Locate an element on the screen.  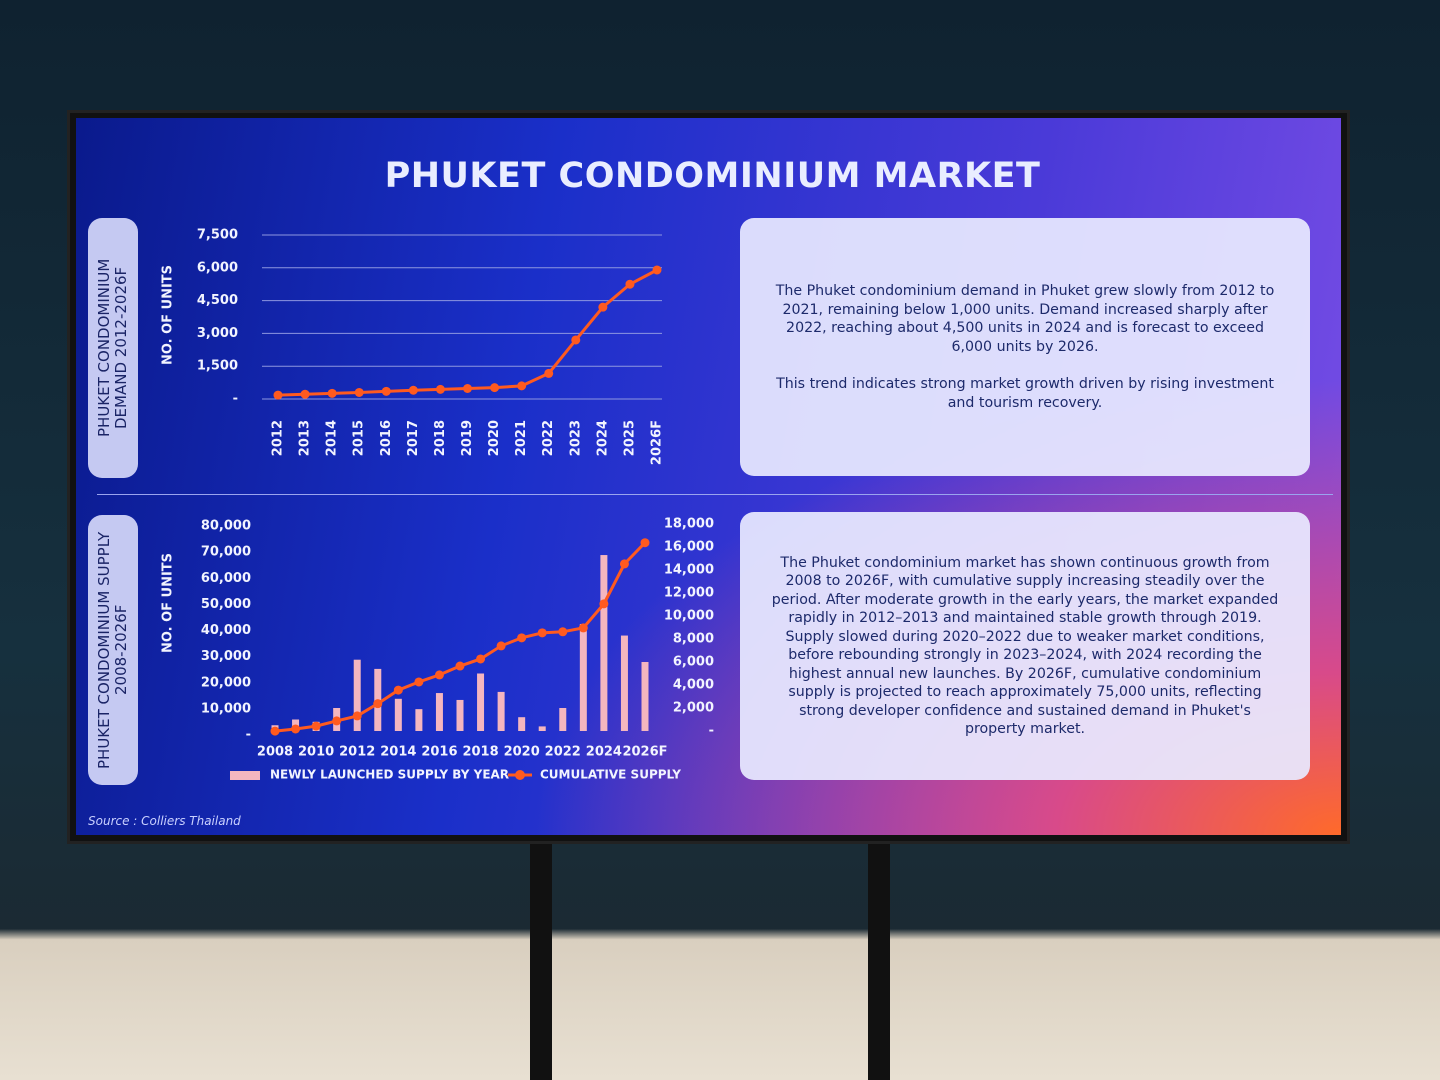
y-tick-label: 70,000 is located at coordinates (226, 552).